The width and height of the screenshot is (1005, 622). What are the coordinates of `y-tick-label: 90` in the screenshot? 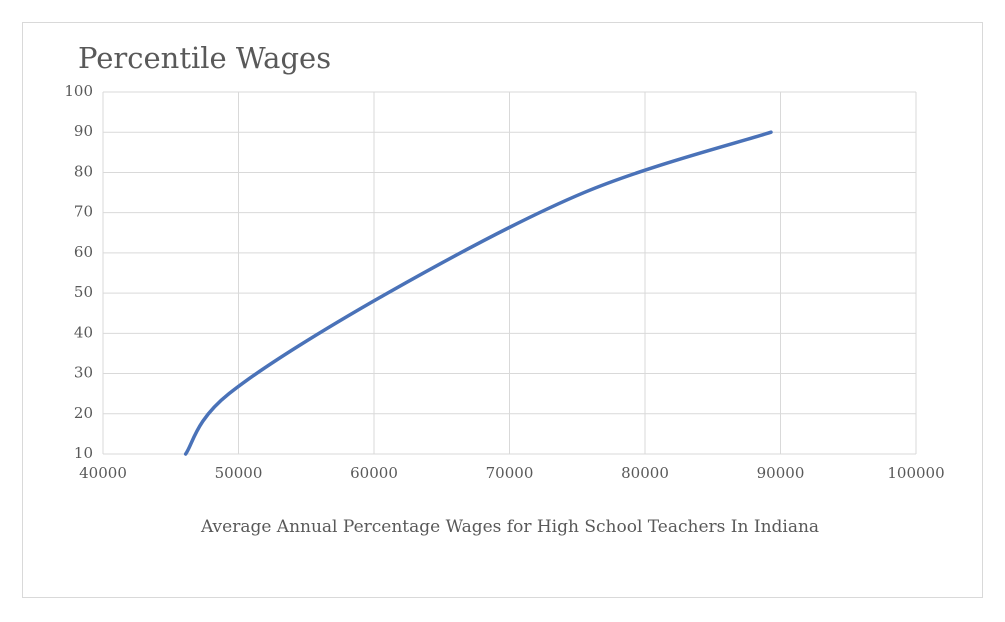 It's located at (83, 131).